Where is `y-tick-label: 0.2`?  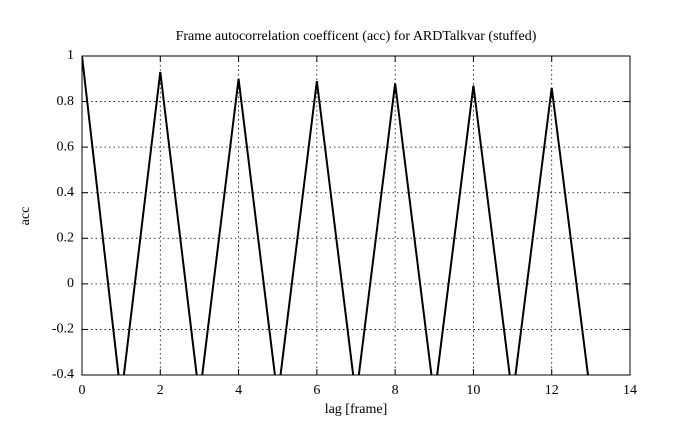
y-tick-label: 0.2 is located at coordinates (66, 238).